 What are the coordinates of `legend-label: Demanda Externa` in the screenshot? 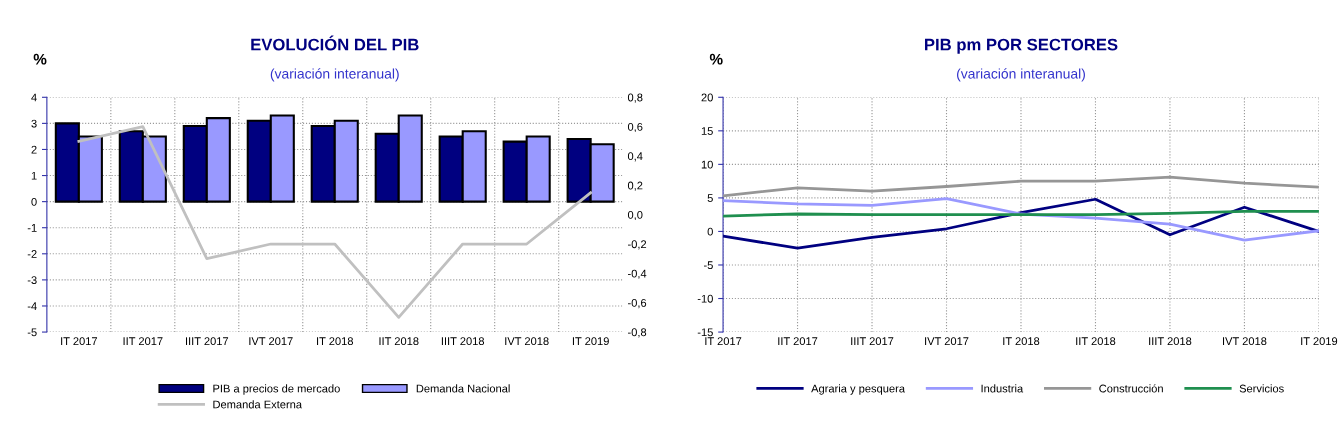 It's located at (258, 404).